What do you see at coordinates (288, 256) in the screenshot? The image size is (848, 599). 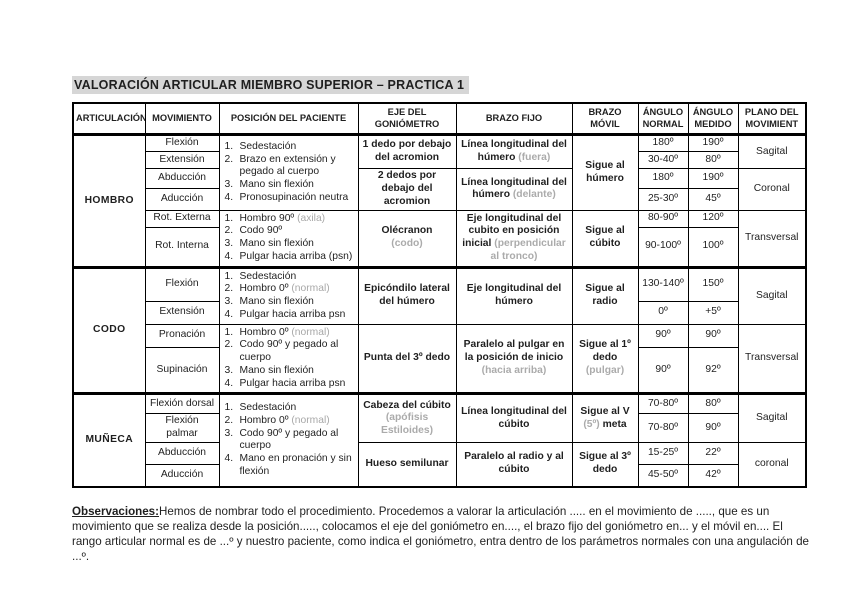 I see `position-step: 4. Pulgar hacia arriba (psn)` at bounding box center [288, 256].